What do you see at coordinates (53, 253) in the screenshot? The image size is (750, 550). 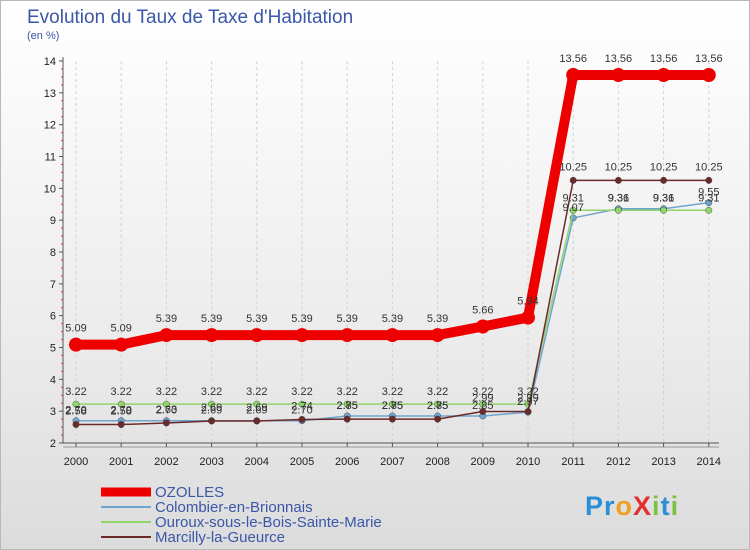 I see `y-tick-label: 8` at bounding box center [53, 253].